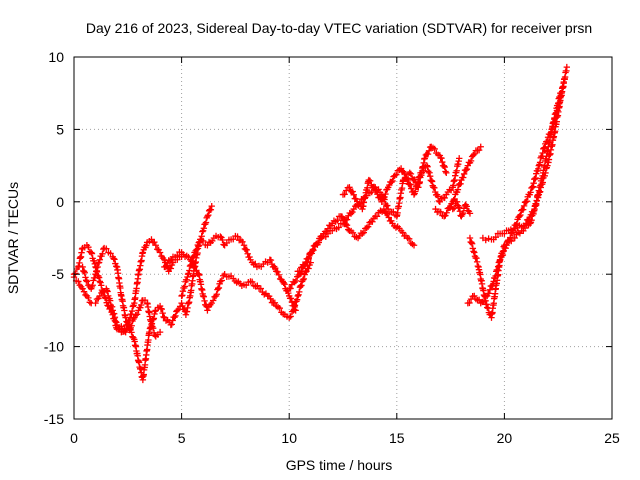 This screenshot has height=480, width=640. Describe the element at coordinates (289, 438) in the screenshot. I see `x-tick-label: 10` at that location.